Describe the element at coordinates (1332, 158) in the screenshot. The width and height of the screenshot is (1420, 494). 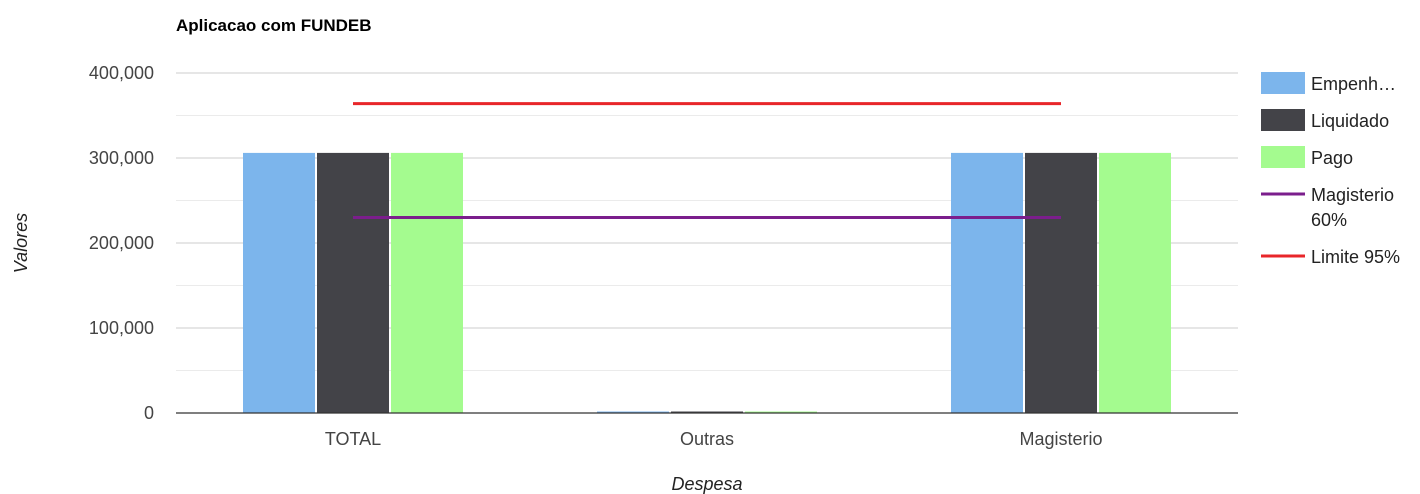
I see `legend-label: Pago` at that location.